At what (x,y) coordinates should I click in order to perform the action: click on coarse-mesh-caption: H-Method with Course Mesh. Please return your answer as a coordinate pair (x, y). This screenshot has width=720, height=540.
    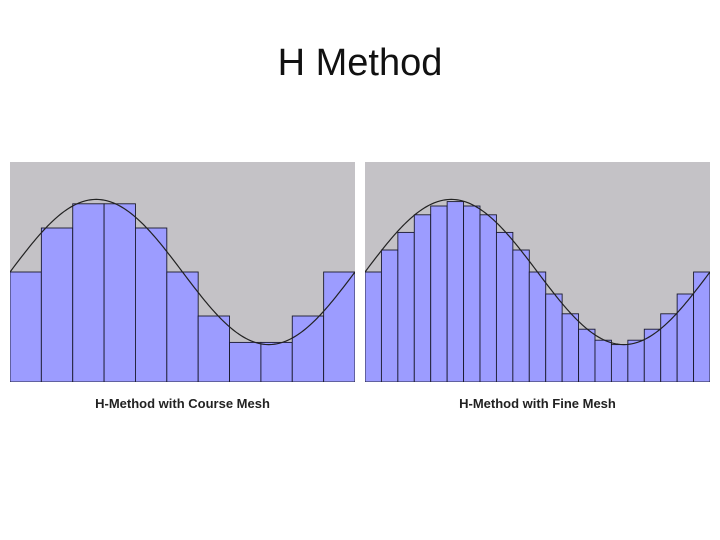
    Looking at the image, I should click on (182, 403).